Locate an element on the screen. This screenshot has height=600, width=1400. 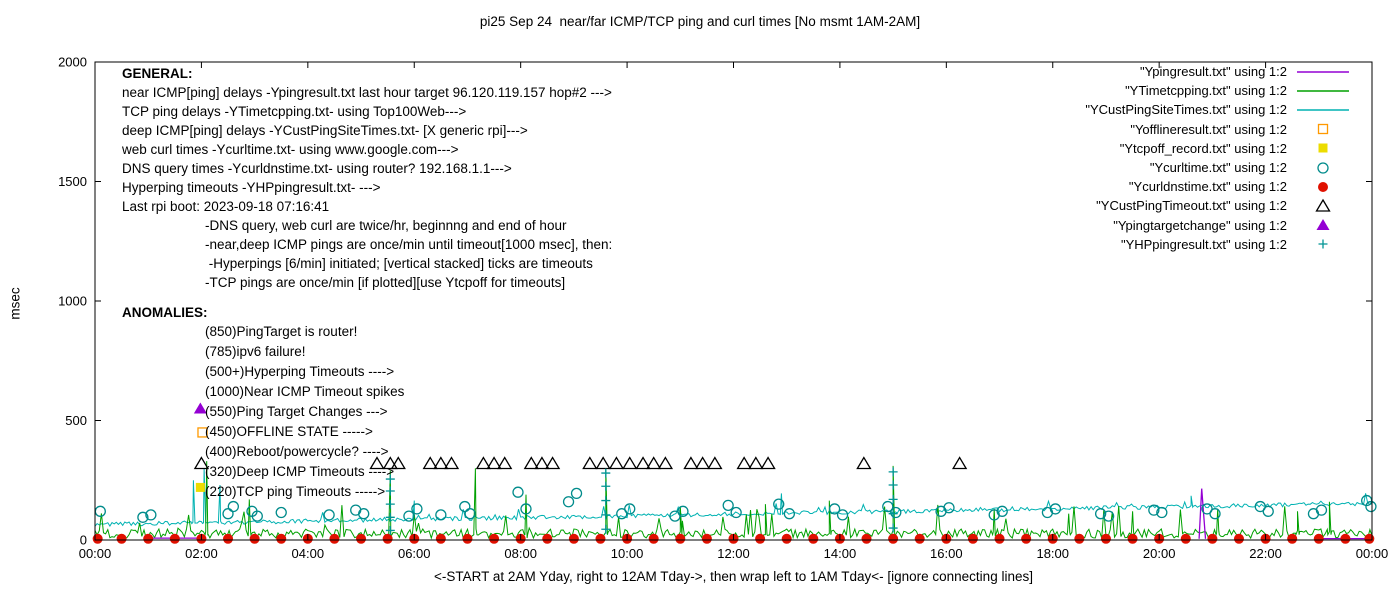
legend-sample-circle-open-icon is located at coordinates (1323, 167).